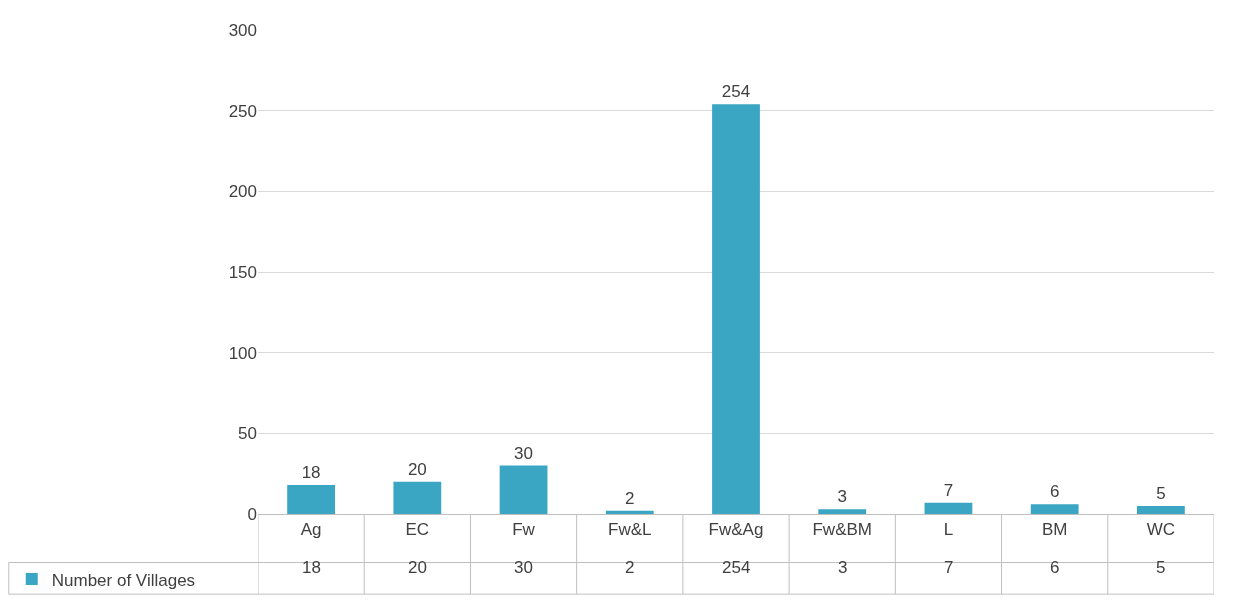 The height and width of the screenshot is (609, 1244). I want to click on y-tick-label: 100, so click(242, 353).